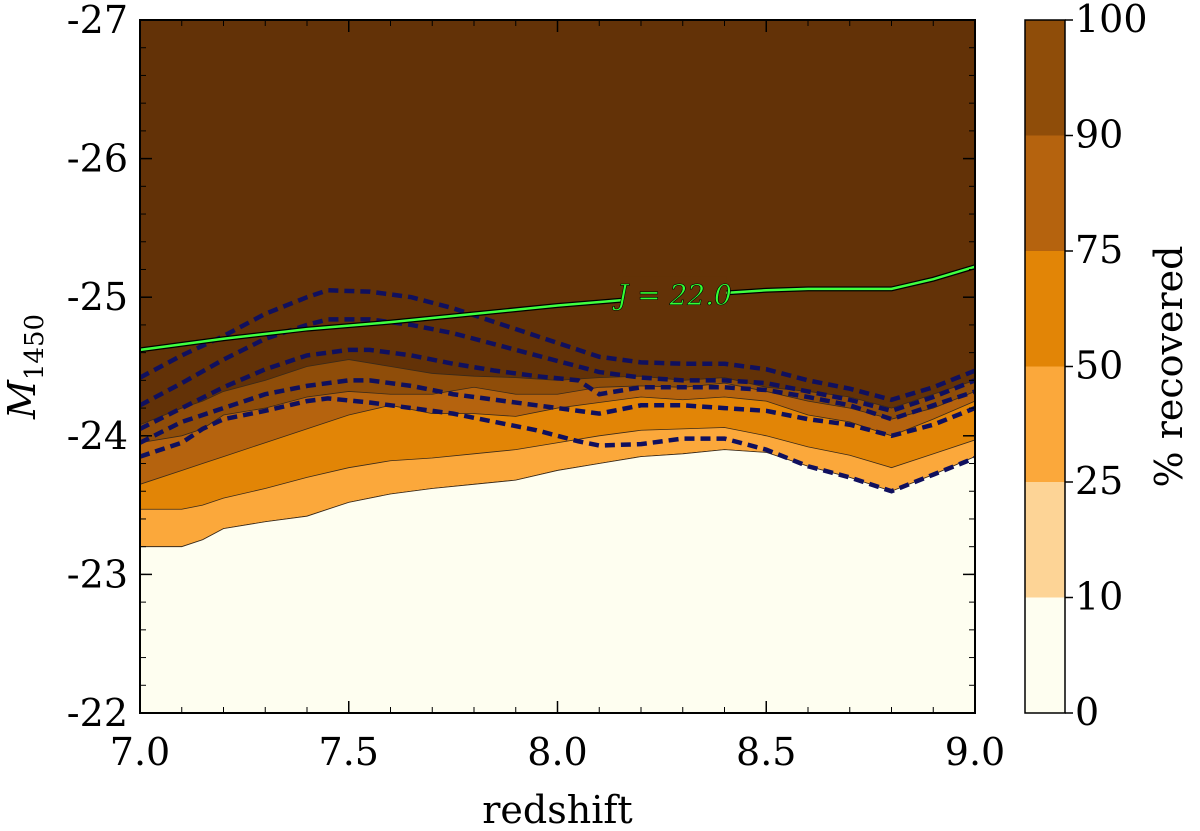 This screenshot has width=1200, height=831. What do you see at coordinates (1169, 367) in the screenshot?
I see `colorbar-label: % recovered` at bounding box center [1169, 367].